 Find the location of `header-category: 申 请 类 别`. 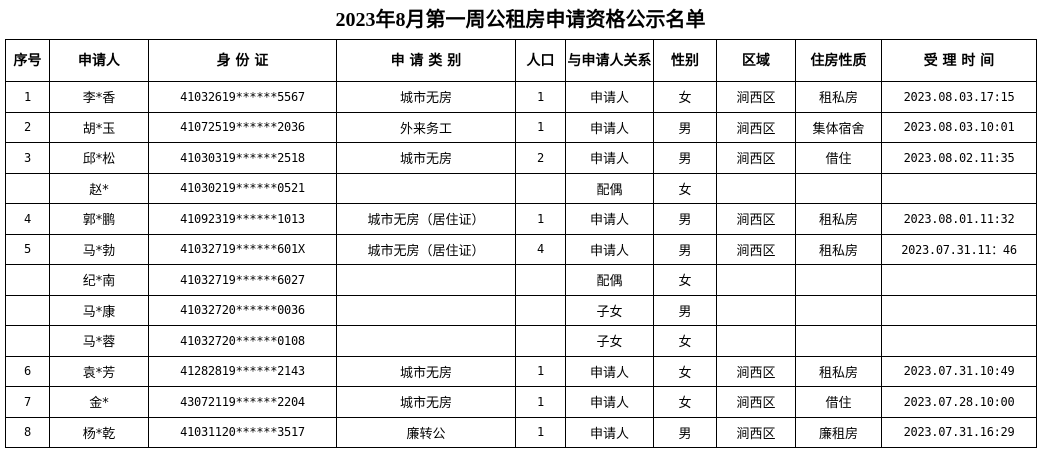

header-category: 申 请 类 别 is located at coordinates (426, 60).